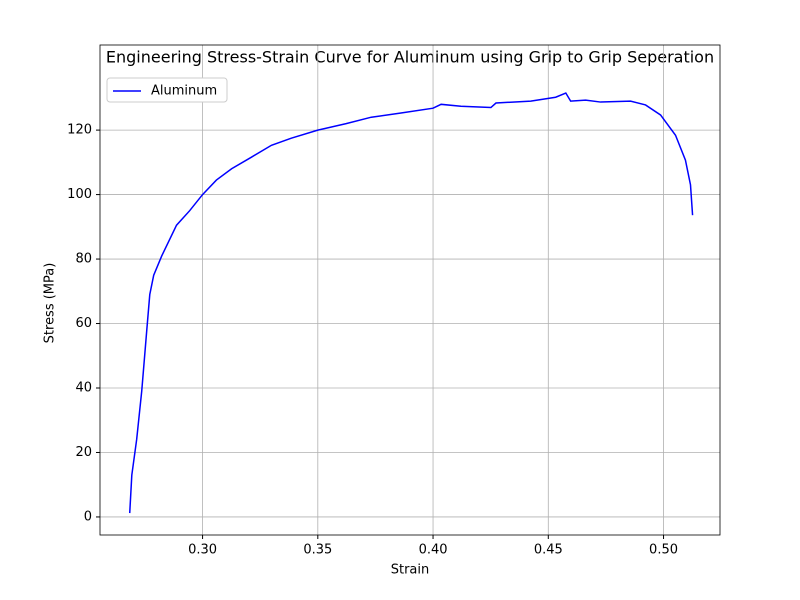 The height and width of the screenshot is (600, 800). I want to click on y-tick-label: 100, so click(79, 194).